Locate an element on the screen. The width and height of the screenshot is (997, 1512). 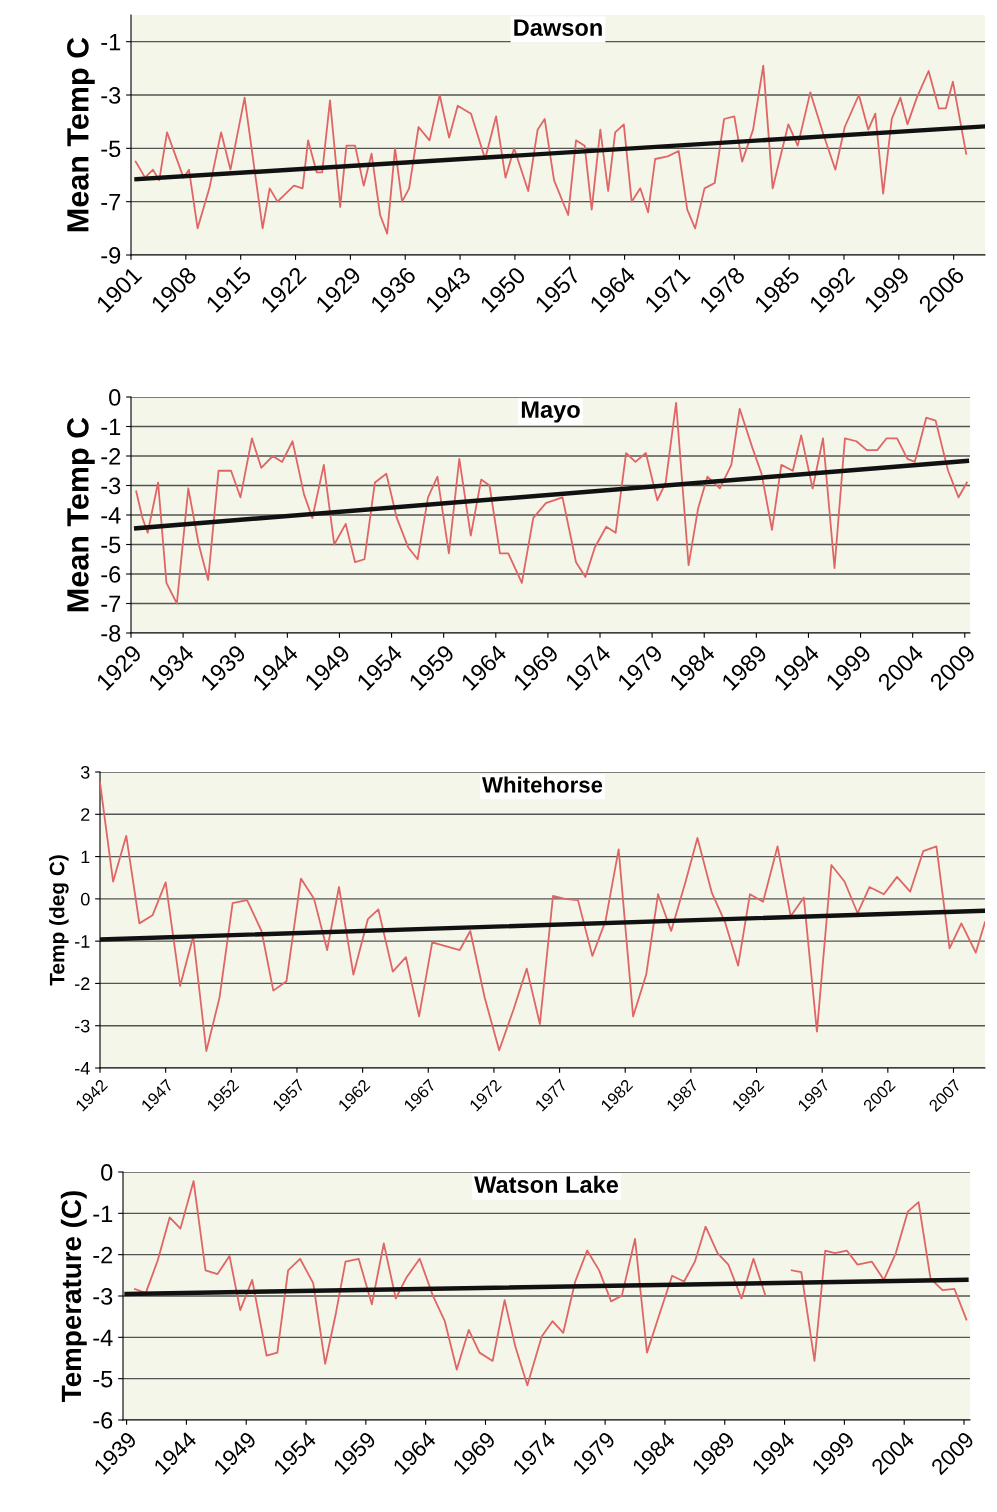
y-axis-title: Temperature (C) is located at coordinates (73, 1296).